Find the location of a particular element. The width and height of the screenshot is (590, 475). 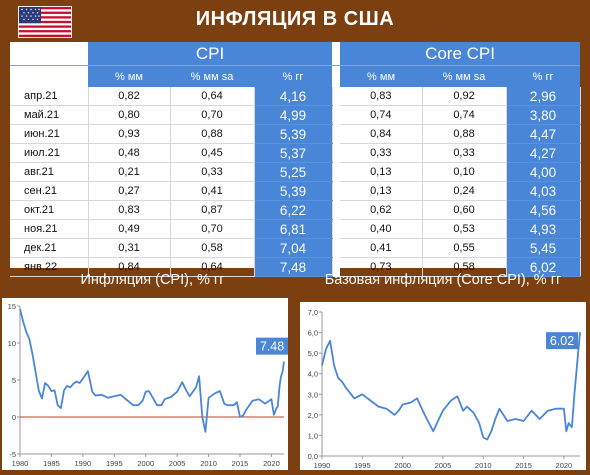

value-annotation: 7.48 is located at coordinates (272, 346).